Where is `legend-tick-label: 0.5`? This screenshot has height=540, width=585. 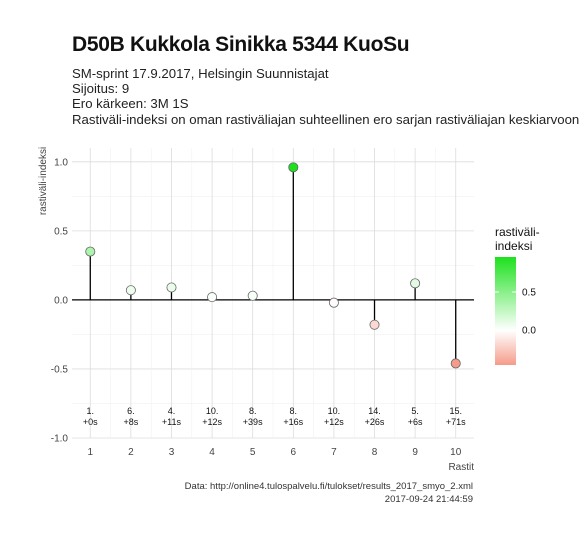 legend-tick-label: 0.5 is located at coordinates (529, 292).